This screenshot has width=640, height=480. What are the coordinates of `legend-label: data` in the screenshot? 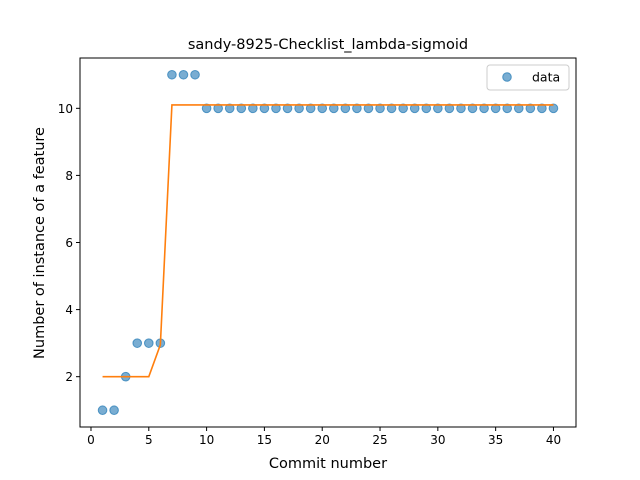 It's located at (546, 77).